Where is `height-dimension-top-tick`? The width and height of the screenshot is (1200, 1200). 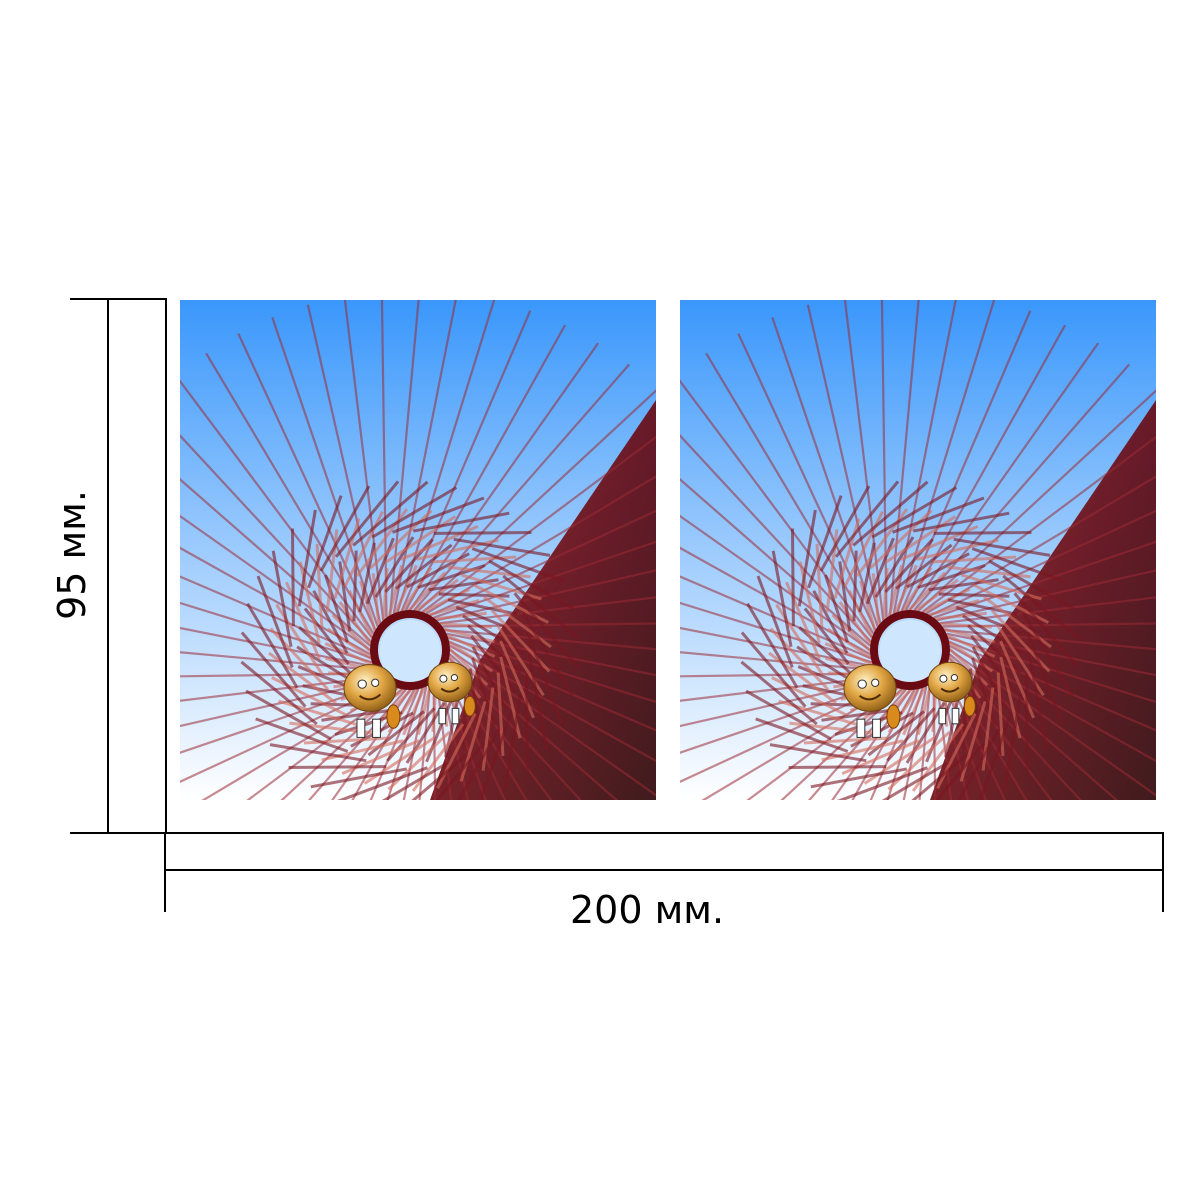
height-dimension-top-tick is located at coordinates (118, 299).